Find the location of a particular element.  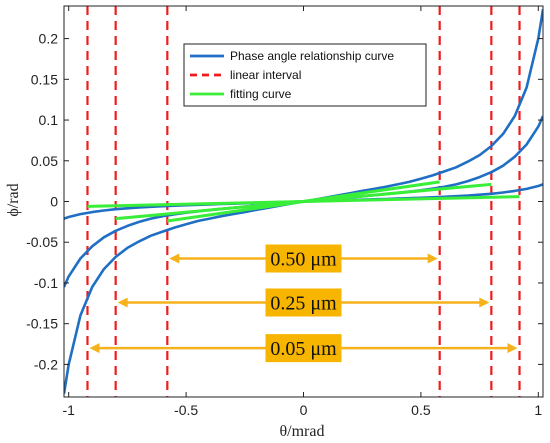

y-tick-label: 0.05 is located at coordinates (44, 161).